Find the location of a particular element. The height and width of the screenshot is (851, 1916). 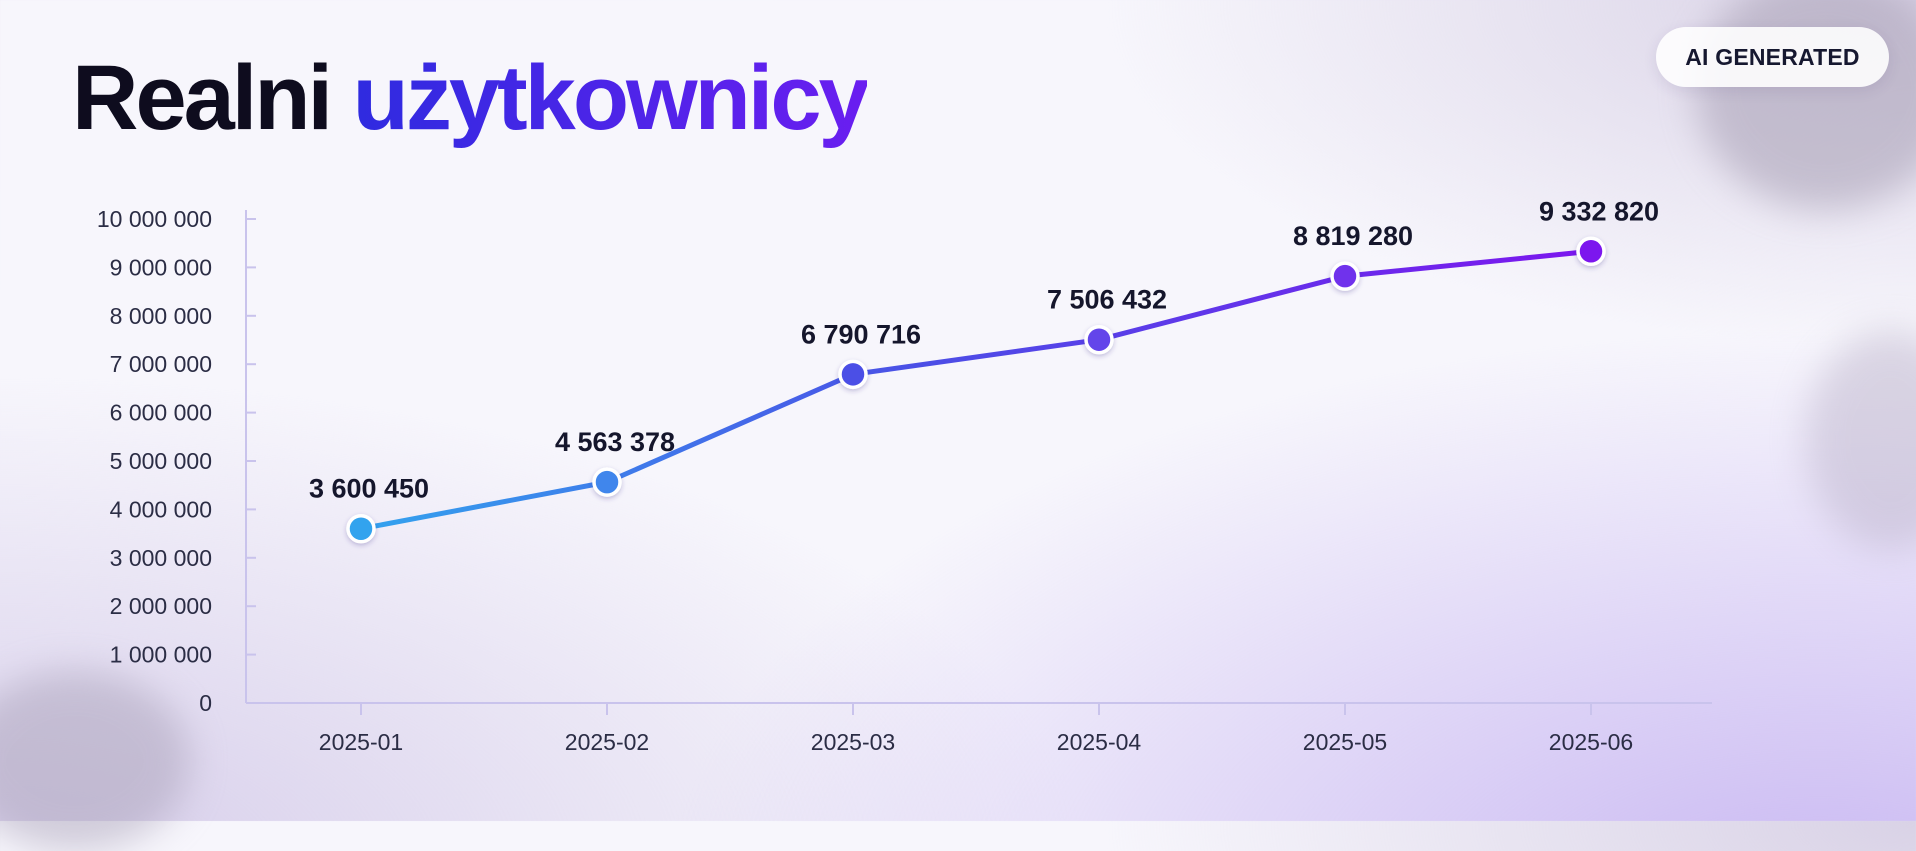

x-tick-label: 2025-05 is located at coordinates (1345, 742).